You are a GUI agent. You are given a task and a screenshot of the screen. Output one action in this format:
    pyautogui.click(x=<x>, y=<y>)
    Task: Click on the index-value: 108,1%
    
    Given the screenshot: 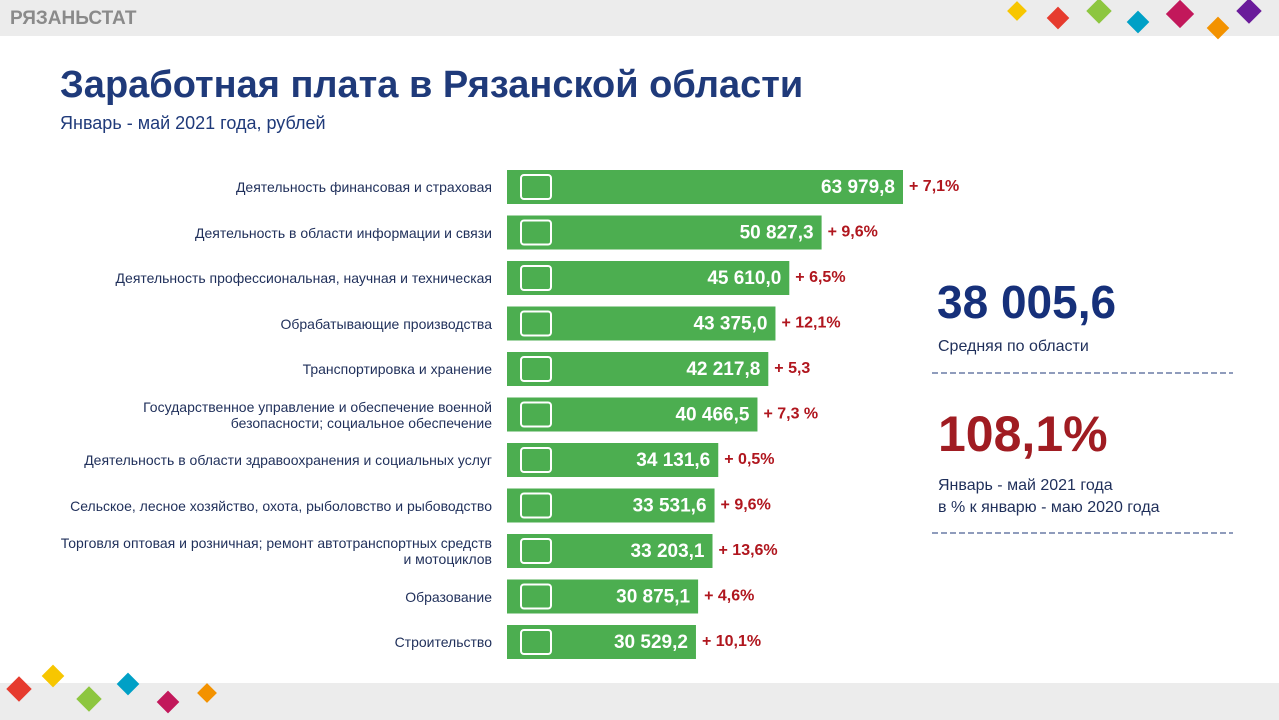 What is the action you would take?
    pyautogui.click(x=1023, y=434)
    